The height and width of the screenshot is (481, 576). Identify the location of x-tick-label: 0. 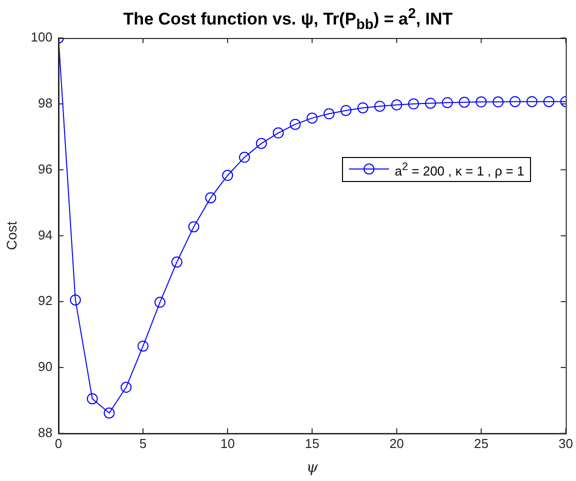
(58, 443).